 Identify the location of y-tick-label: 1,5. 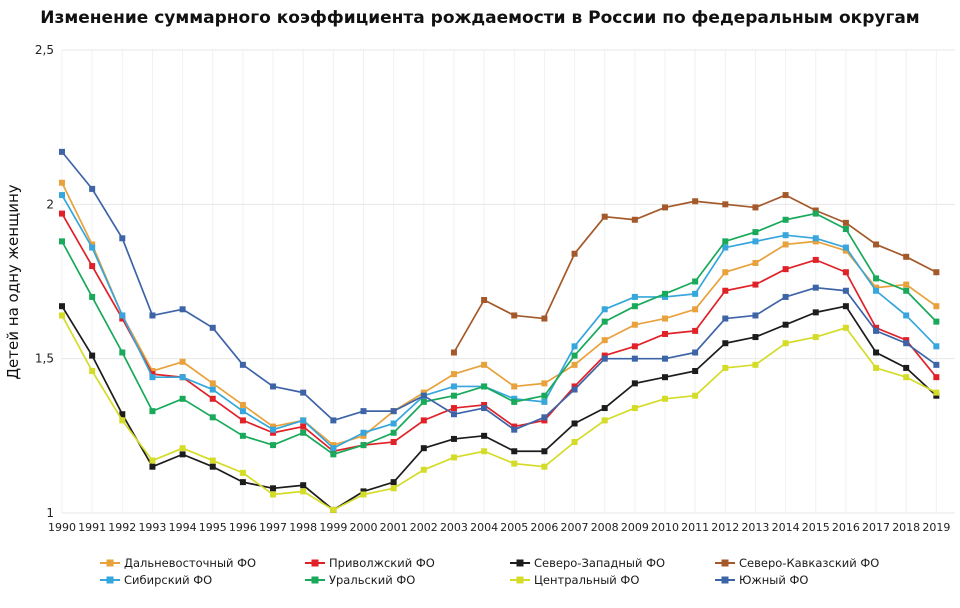
(44, 359).